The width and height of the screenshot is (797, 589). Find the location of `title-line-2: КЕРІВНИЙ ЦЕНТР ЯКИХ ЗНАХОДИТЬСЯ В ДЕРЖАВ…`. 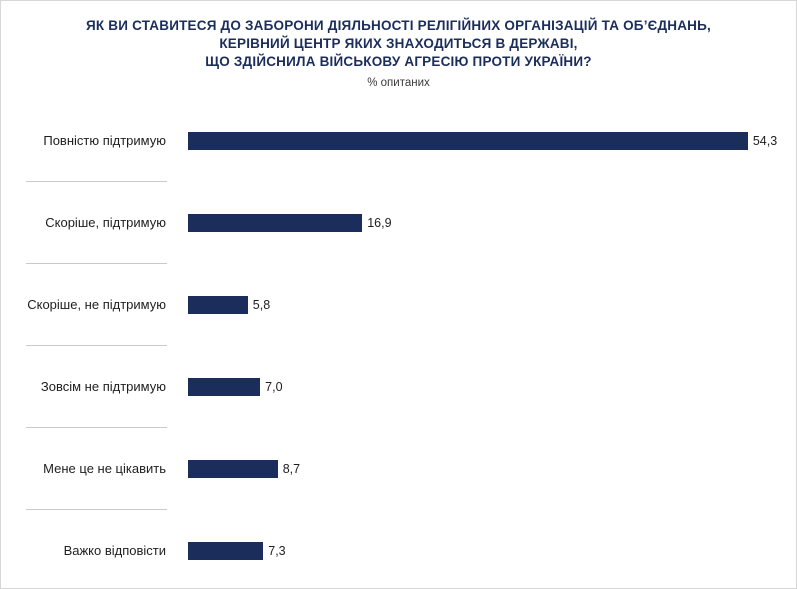

title-line-2: КЕРІВНИЙ ЦЕНТР ЯКИХ ЗНАХОДИТЬСЯ В ДЕРЖАВ… is located at coordinates (398, 44).